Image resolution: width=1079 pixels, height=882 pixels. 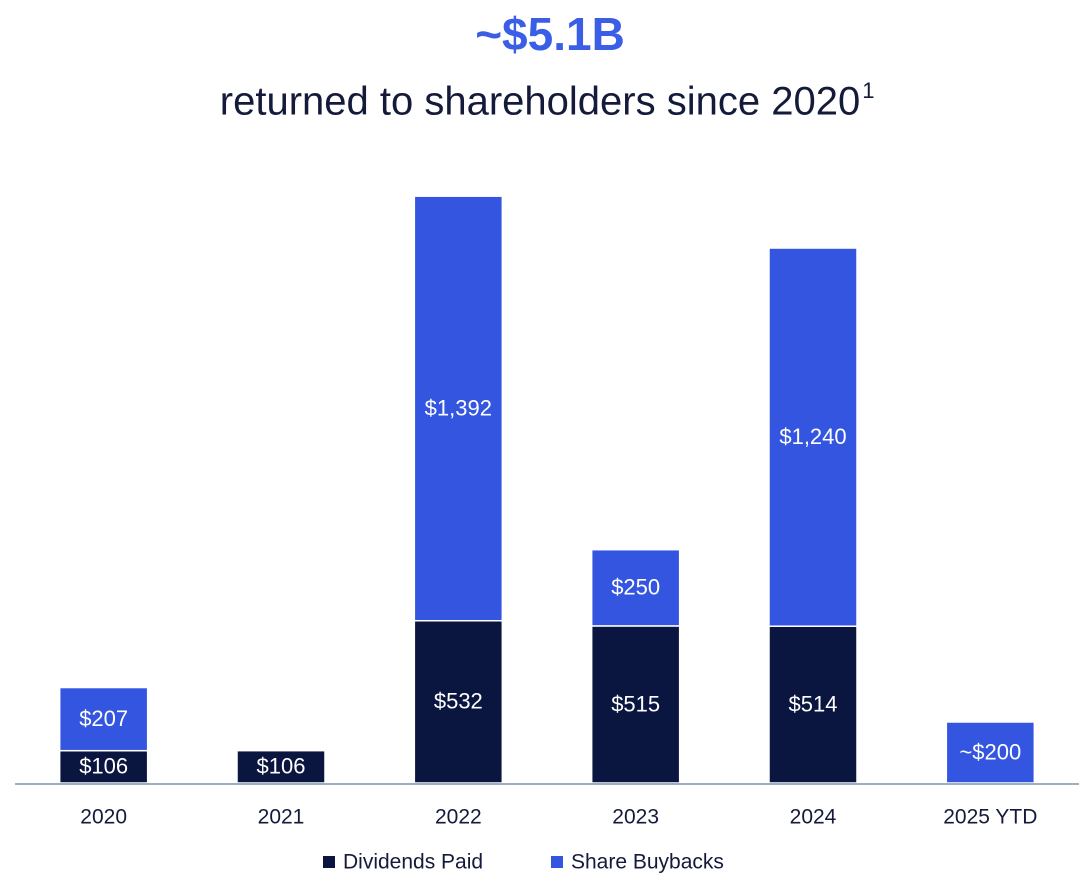 What do you see at coordinates (813, 817) in the screenshot?
I see `x-tick-label: 2024` at bounding box center [813, 817].